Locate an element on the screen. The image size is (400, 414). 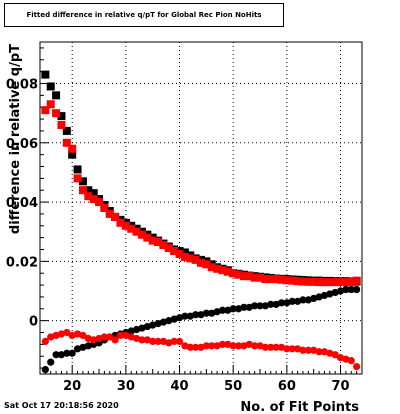
y-axis-label: difference in relative q/pT is located at coordinates (15, 139).